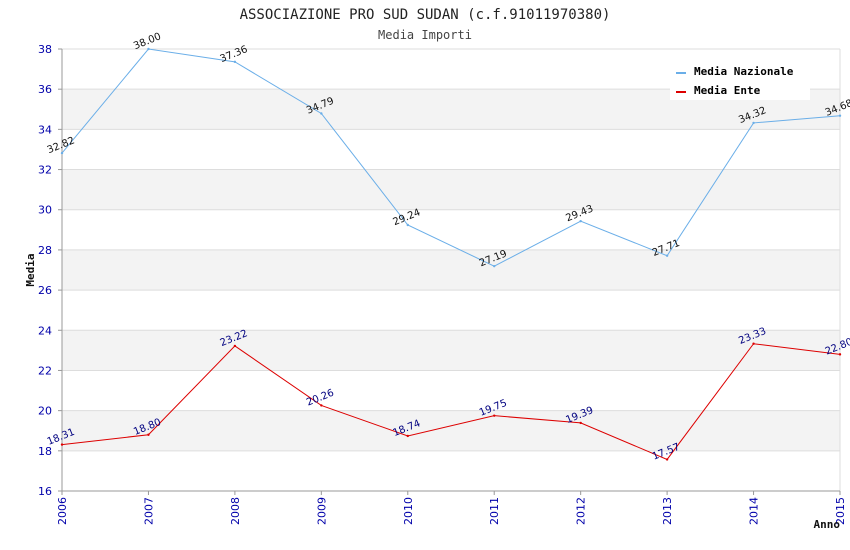 The width and height of the screenshot is (850, 550). Describe the element at coordinates (667, 511) in the screenshot. I see `x-tick-label: 2013` at that location.